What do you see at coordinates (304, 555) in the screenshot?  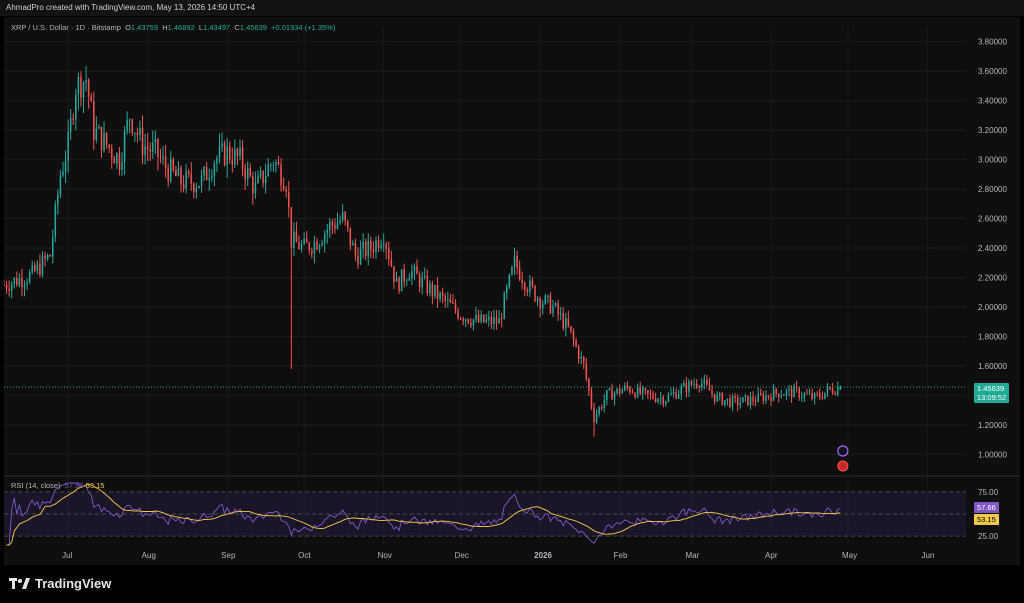 I see `time-tick-label: Oct` at bounding box center [304, 555].